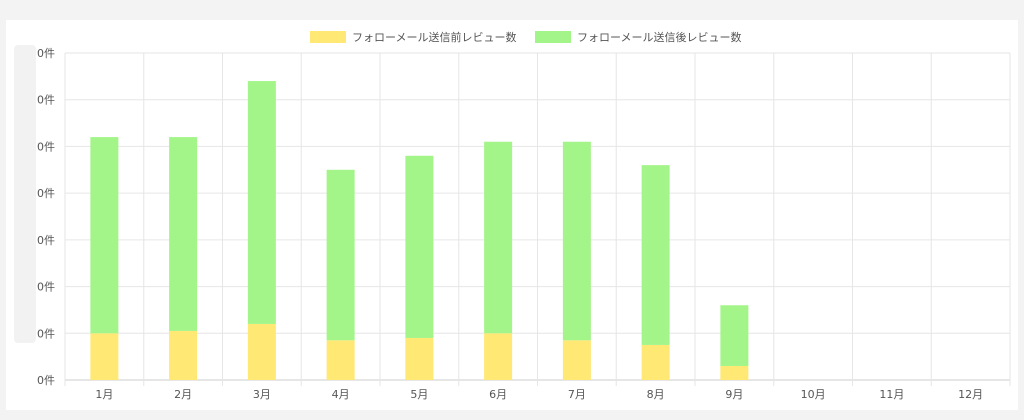  What do you see at coordinates (419, 394) in the screenshot?
I see `x-tick-label: 5月` at bounding box center [419, 394].